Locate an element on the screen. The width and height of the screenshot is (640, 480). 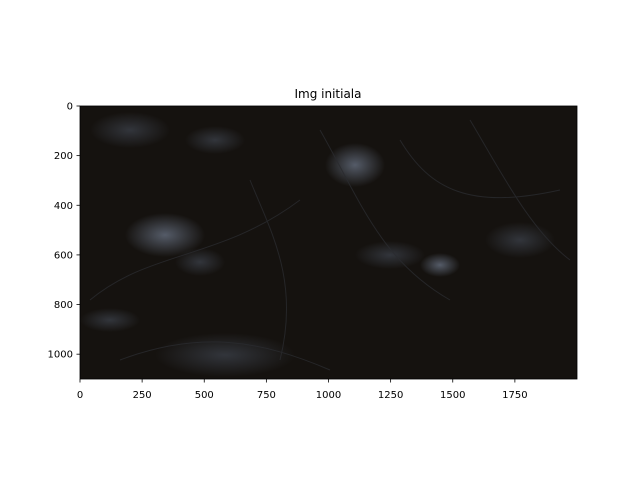
x-tick-label: 250 is located at coordinates (142, 395).